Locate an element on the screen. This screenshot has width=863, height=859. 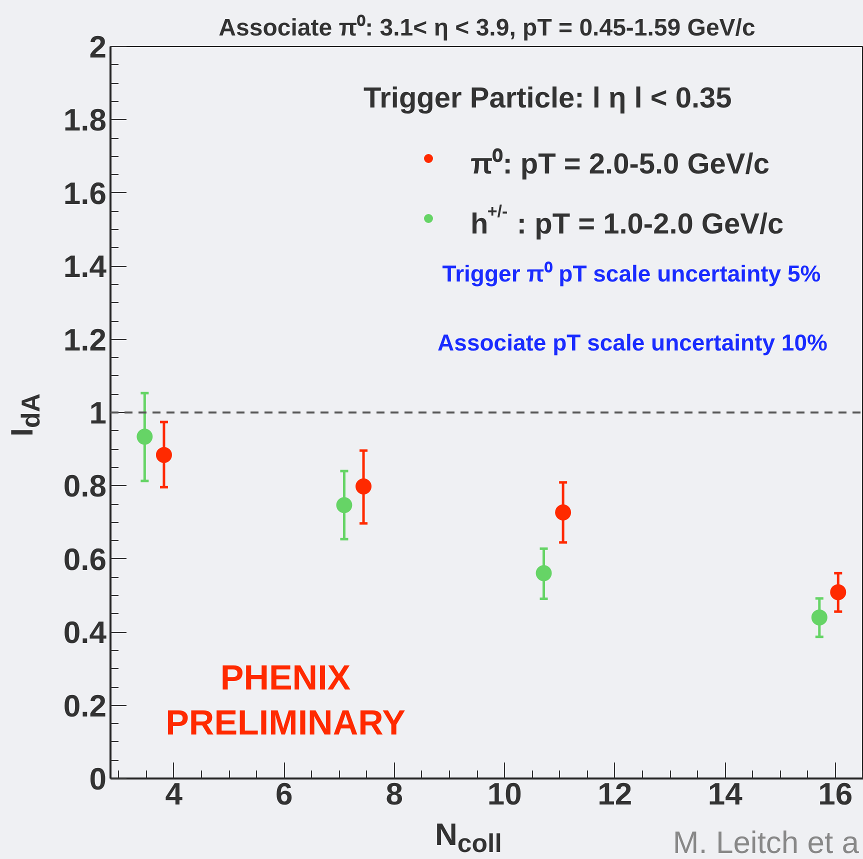
annotation: Trigger π⁰ pT scale uncertainty 5% is located at coordinates (631, 273).